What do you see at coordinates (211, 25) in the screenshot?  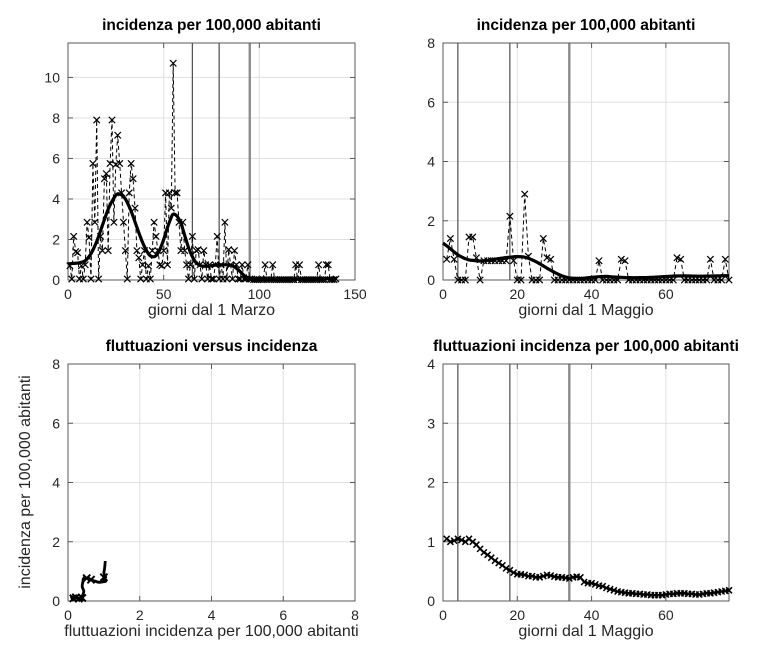 I see `title-incidence-march: incidenza per 100,000 abitanti` at bounding box center [211, 25].